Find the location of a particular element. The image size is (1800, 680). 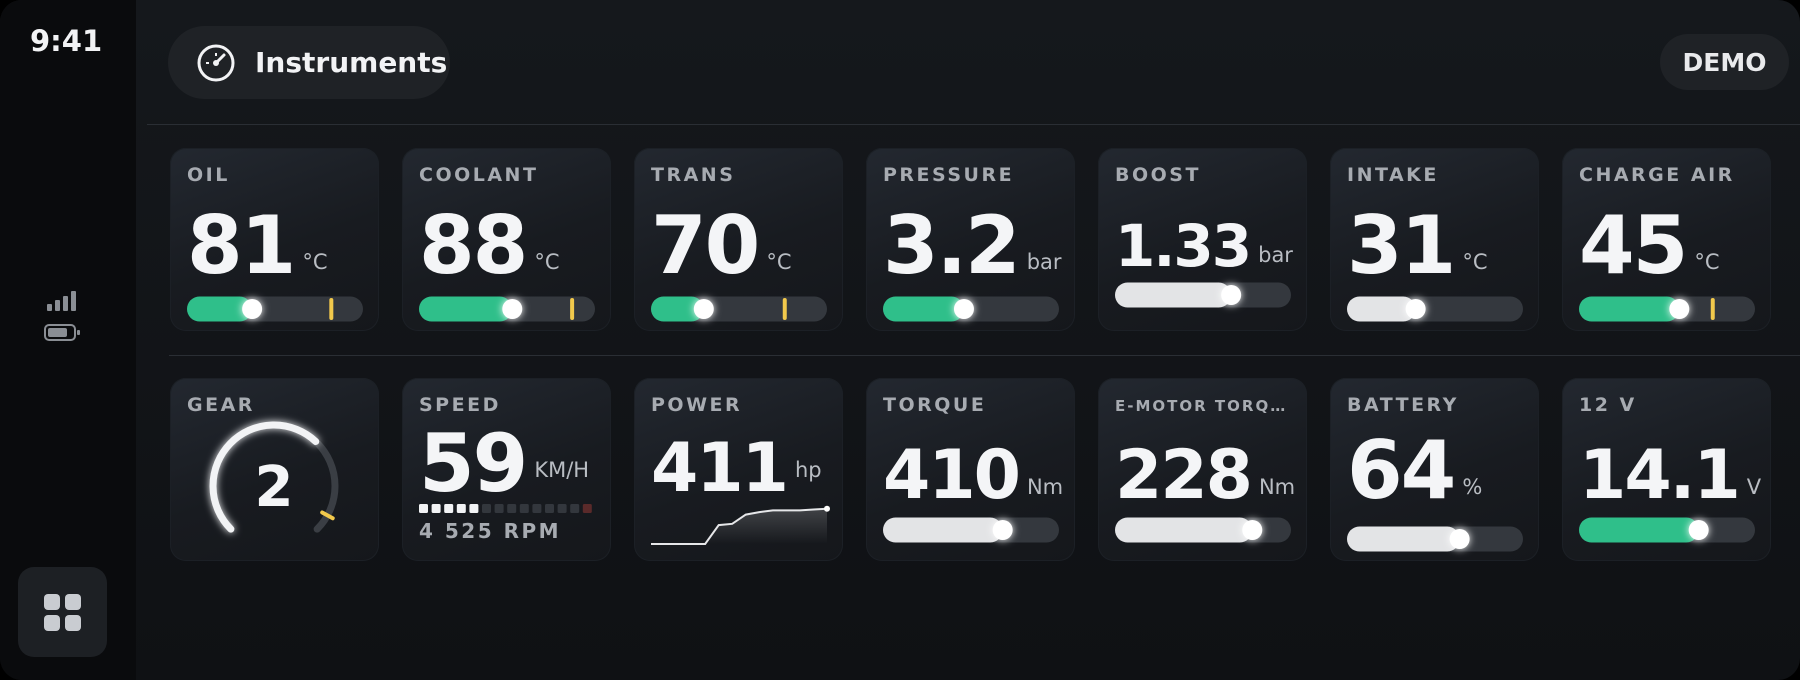

tile-label: 12 V is located at coordinates (1608, 405).